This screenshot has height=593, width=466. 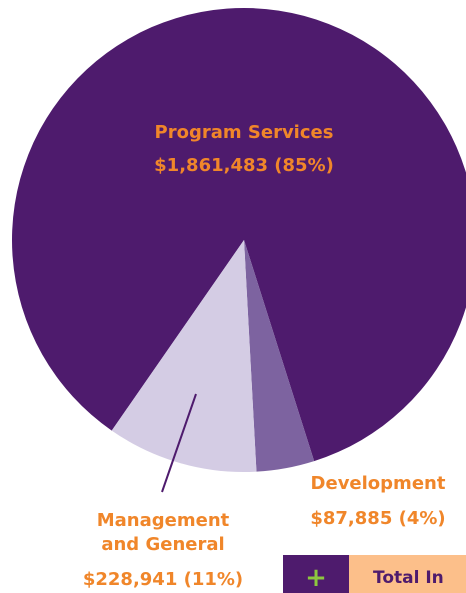 I want to click on slice-label: Management and General $228,941 (11%), so click(x=163, y=550).